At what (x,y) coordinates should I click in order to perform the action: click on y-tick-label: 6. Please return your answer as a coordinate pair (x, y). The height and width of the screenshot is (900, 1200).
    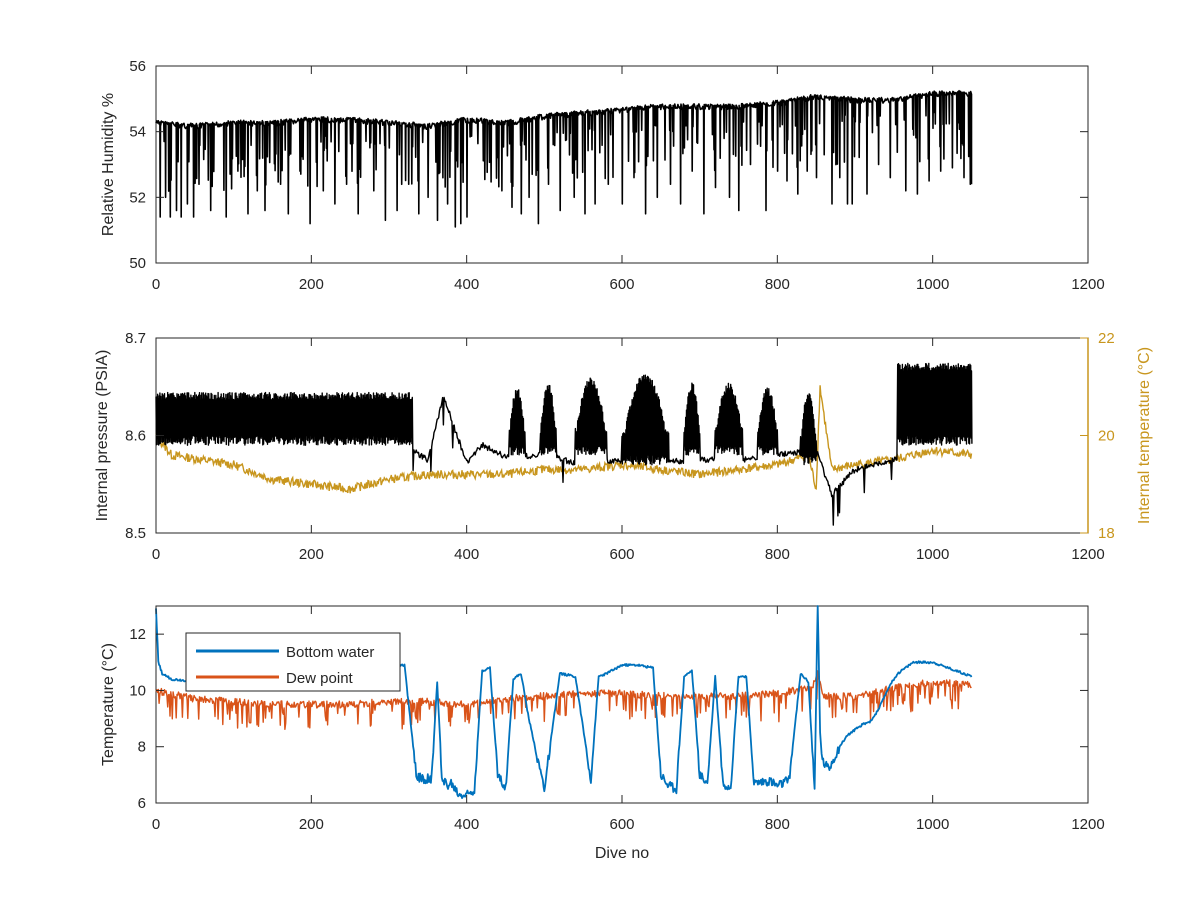
    Looking at the image, I should click on (142, 803).